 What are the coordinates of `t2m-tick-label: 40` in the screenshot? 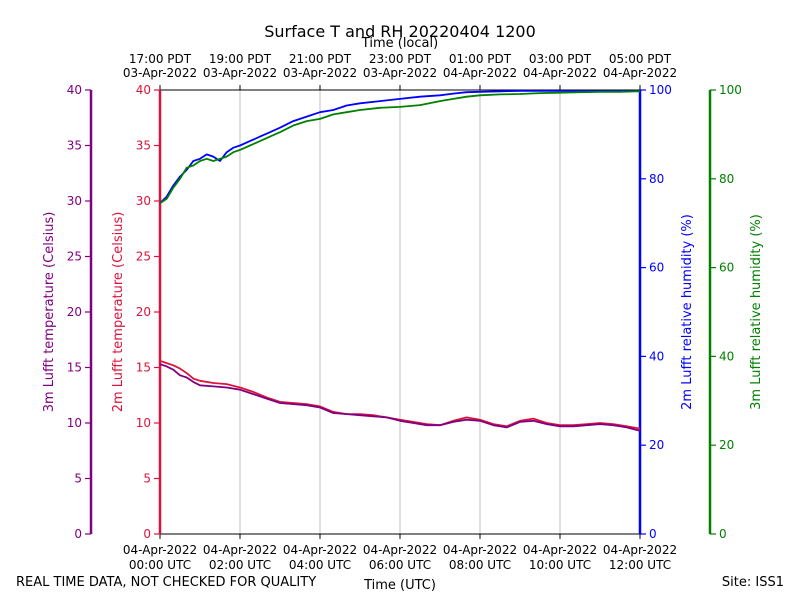 It's located at (143, 90).